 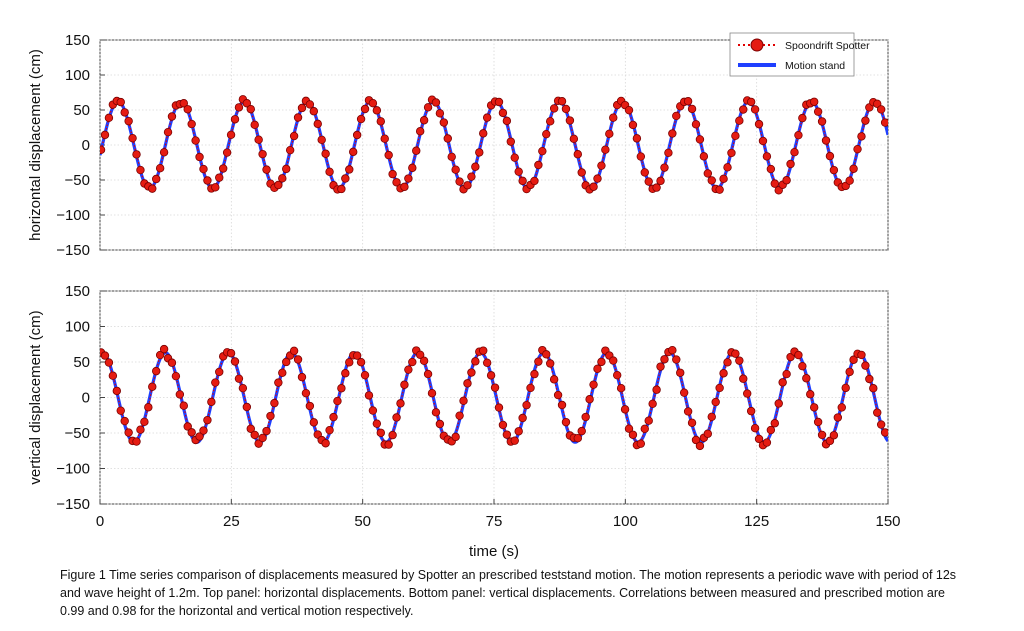 What do you see at coordinates (73, 469) in the screenshot?
I see `y-tick-label: −100` at bounding box center [73, 469].